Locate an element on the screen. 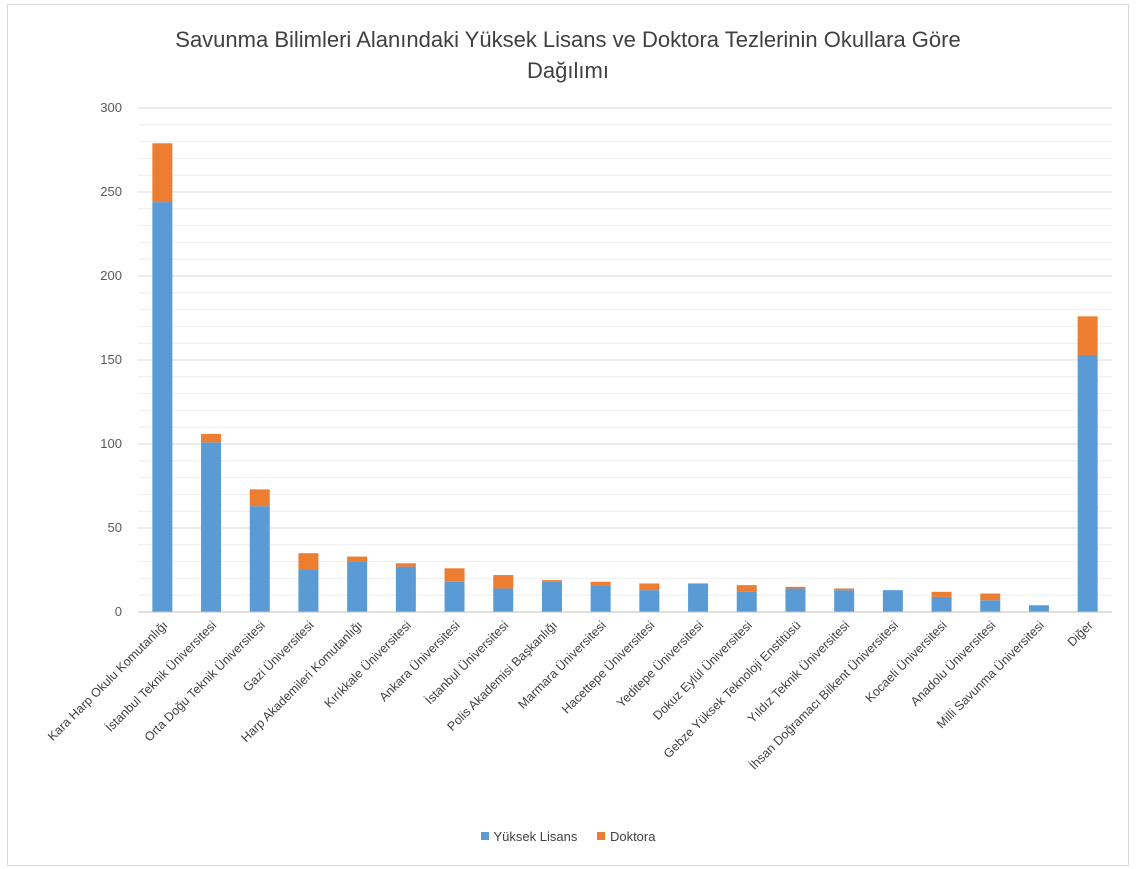 The image size is (1136, 869). x-tick-label: Kırıkkale Üniversitesi is located at coordinates (368, 664).